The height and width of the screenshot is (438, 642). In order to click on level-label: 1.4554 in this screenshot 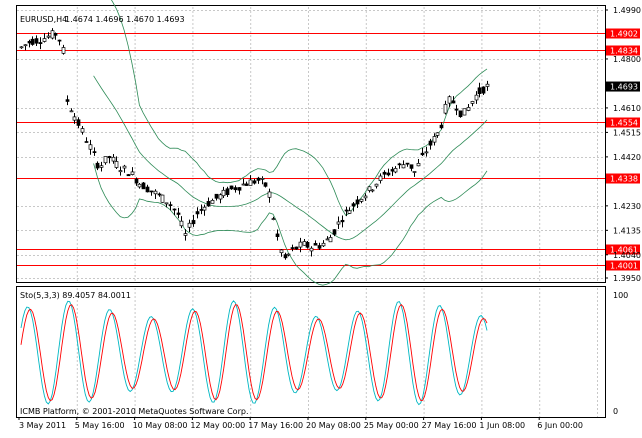, I will do `click(624, 123)`.